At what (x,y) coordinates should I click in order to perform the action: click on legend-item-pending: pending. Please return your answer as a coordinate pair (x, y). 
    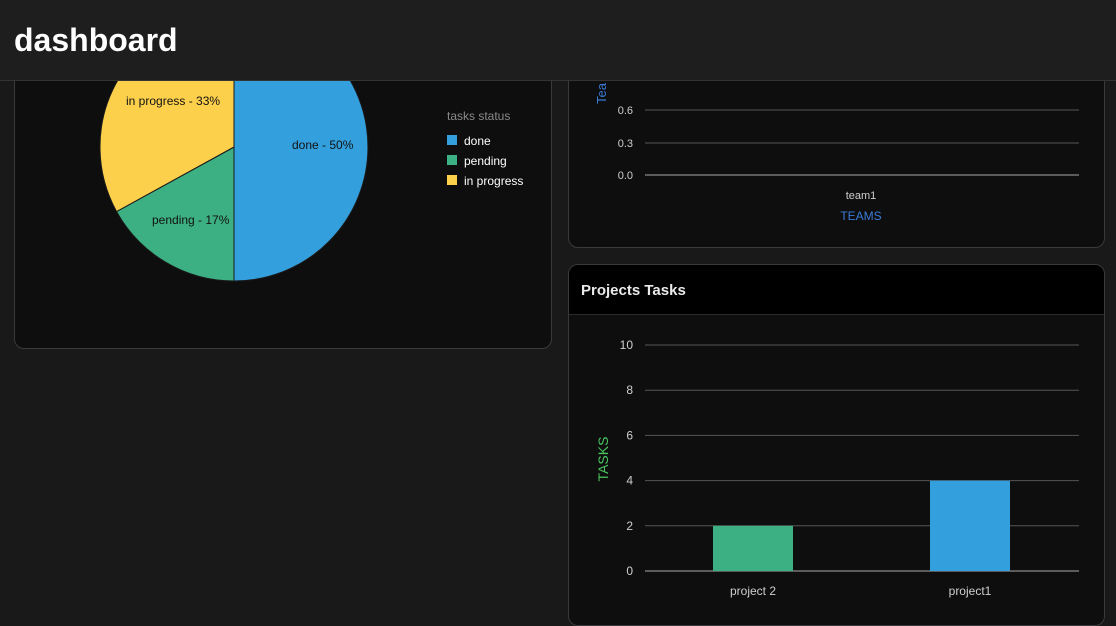
    Looking at the image, I should click on (477, 161).